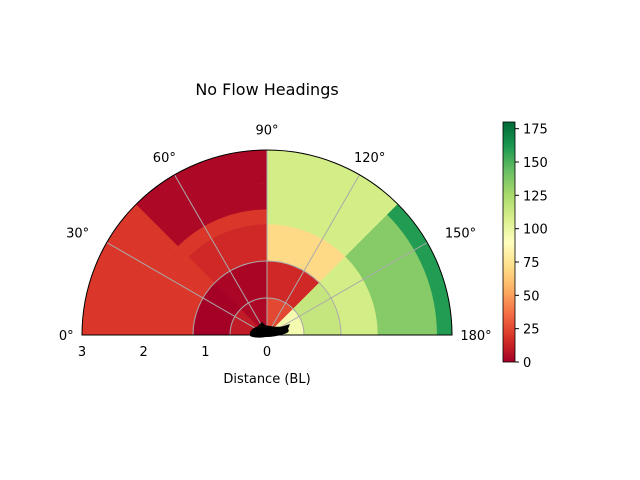  What do you see at coordinates (82, 352) in the screenshot?
I see `r-tick-label: 3` at bounding box center [82, 352].